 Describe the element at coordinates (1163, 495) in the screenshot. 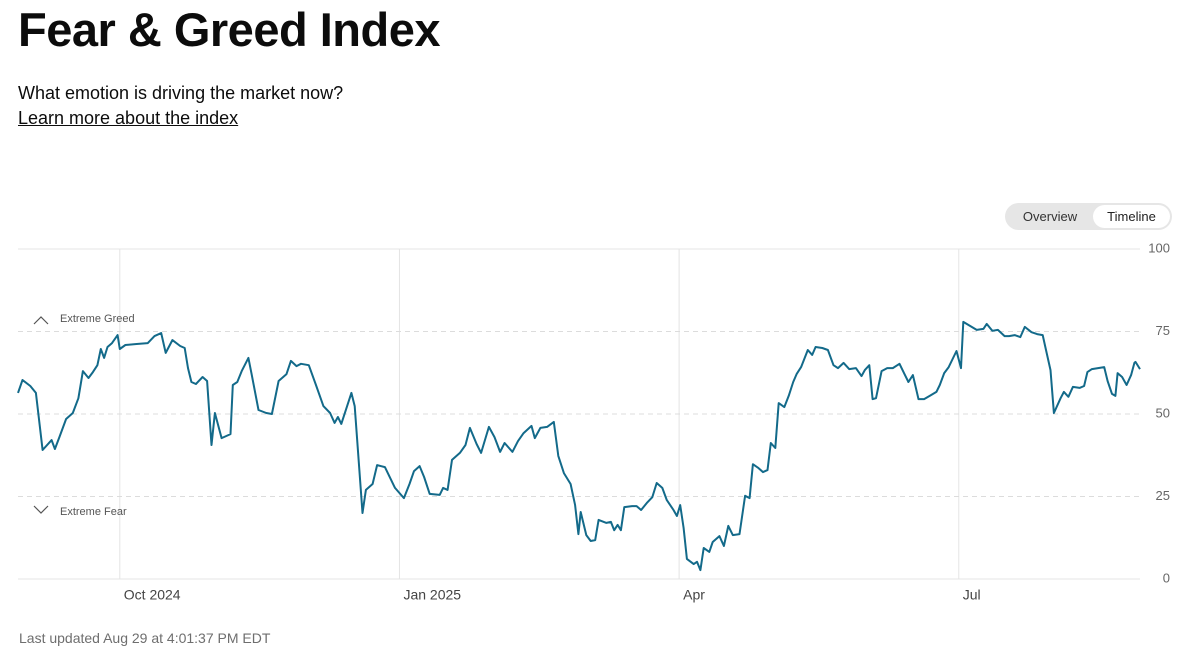

I see `y-tick-label: 25` at that location.